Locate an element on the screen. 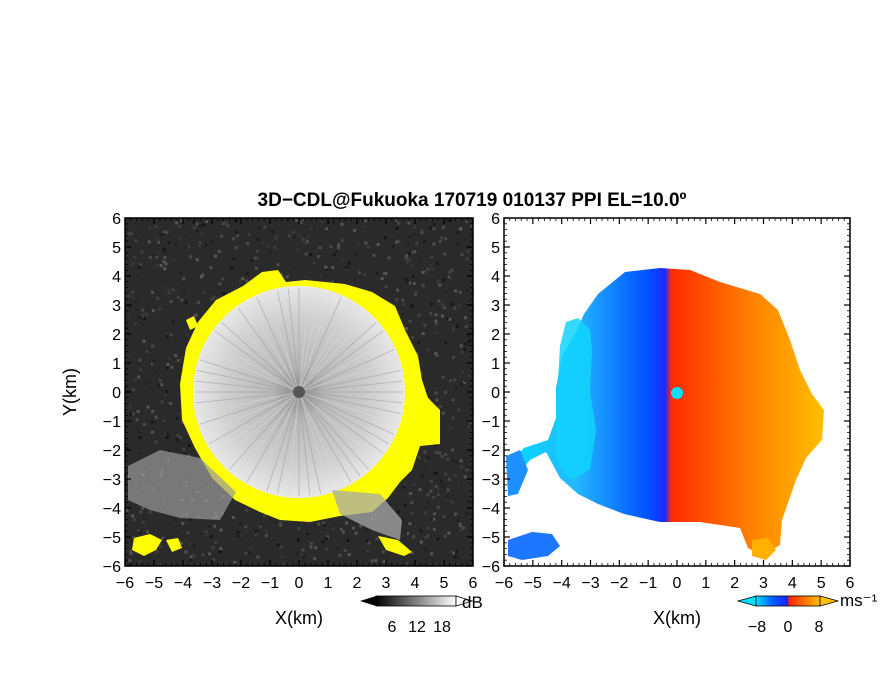 The image size is (880, 680). snr-y-axis-label: Y(km) is located at coordinates (70, 392).